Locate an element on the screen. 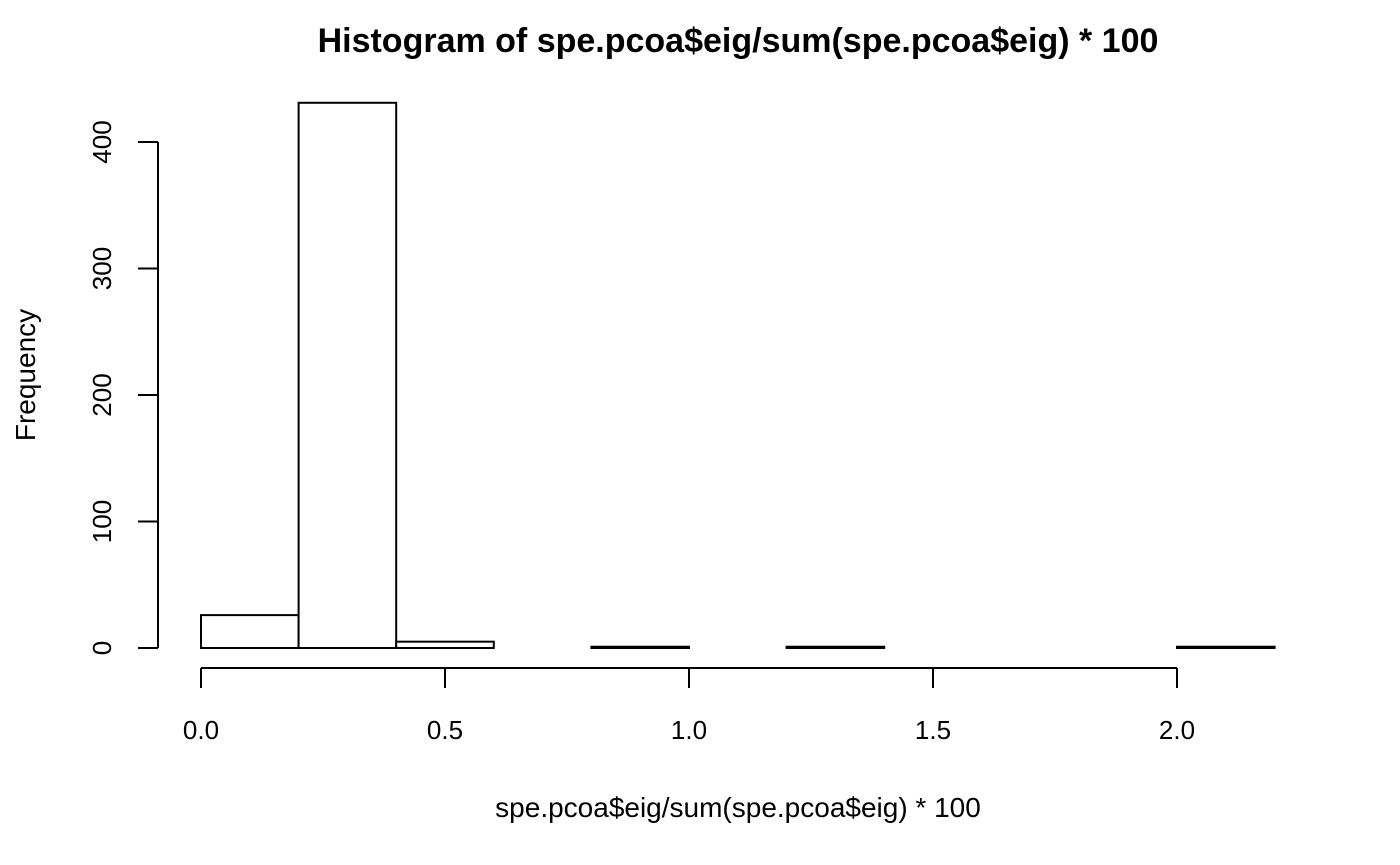 The image size is (1400, 865). x-tick-label: 1.0 is located at coordinates (689, 730).